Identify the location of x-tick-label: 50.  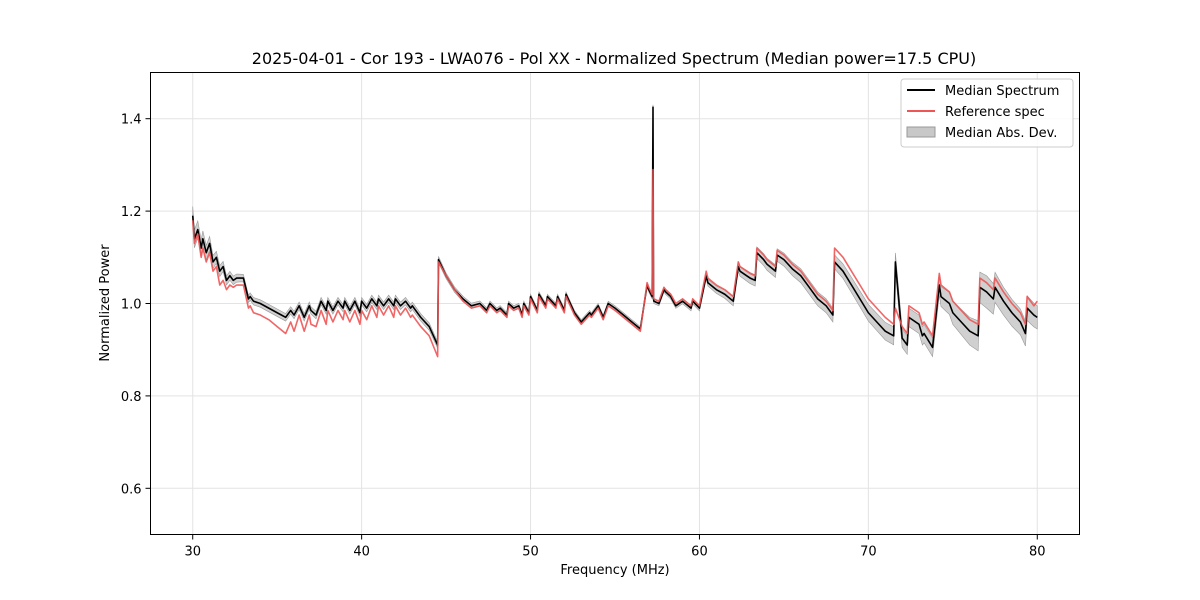
(530, 552).